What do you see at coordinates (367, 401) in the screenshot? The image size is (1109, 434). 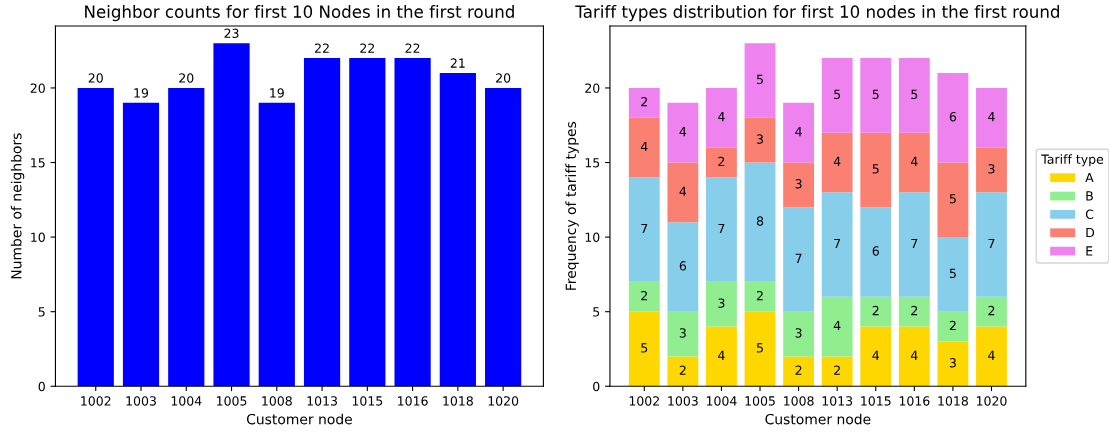 I see `x-tick-label: 1015` at bounding box center [367, 401].